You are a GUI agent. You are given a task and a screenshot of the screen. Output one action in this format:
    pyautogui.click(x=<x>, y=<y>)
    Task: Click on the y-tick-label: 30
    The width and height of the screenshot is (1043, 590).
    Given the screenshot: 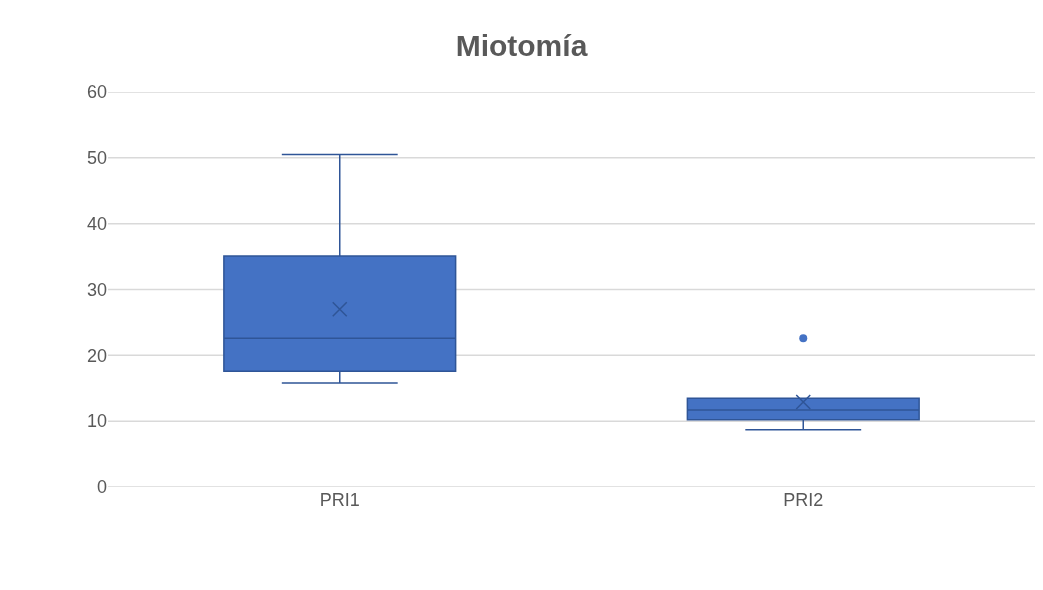 What is the action you would take?
    pyautogui.click(x=96, y=289)
    